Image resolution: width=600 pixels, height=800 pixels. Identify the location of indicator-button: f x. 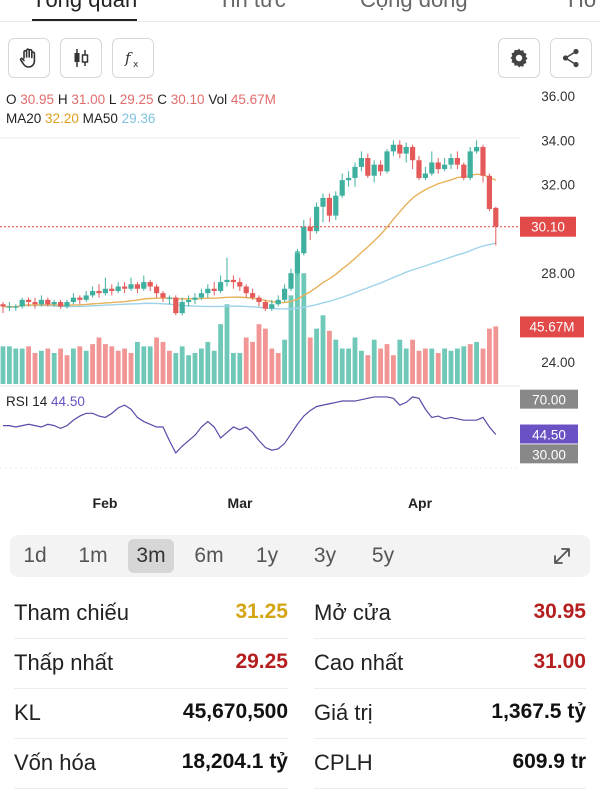
(133, 58).